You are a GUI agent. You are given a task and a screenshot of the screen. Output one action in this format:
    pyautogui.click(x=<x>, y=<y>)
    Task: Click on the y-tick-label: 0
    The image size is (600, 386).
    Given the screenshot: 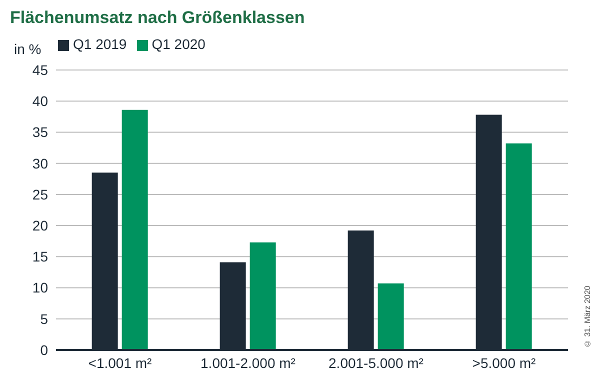 What is the action you would take?
    pyautogui.click(x=44, y=350)
    